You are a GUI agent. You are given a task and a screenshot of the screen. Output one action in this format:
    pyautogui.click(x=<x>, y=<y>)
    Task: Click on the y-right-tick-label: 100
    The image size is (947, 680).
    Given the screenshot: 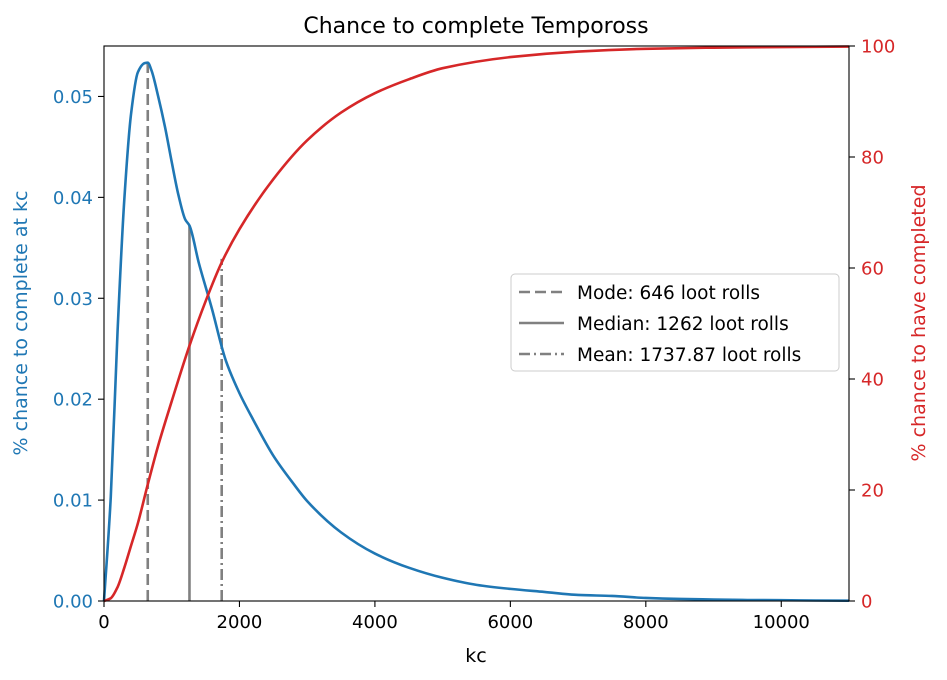 What is the action you would take?
    pyautogui.click(x=878, y=47)
    